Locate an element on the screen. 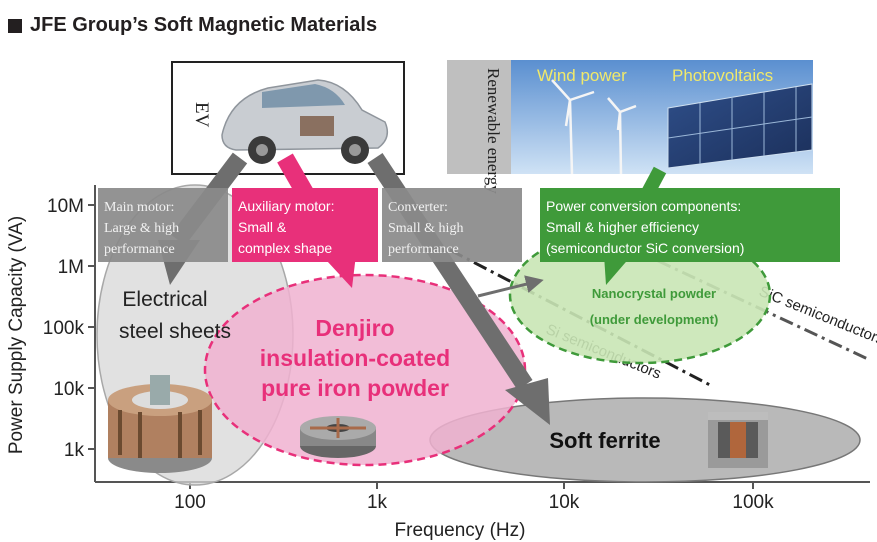 This screenshot has height=542, width=877. renewable-label-text: Renewable energy is located at coordinates (493, 131).